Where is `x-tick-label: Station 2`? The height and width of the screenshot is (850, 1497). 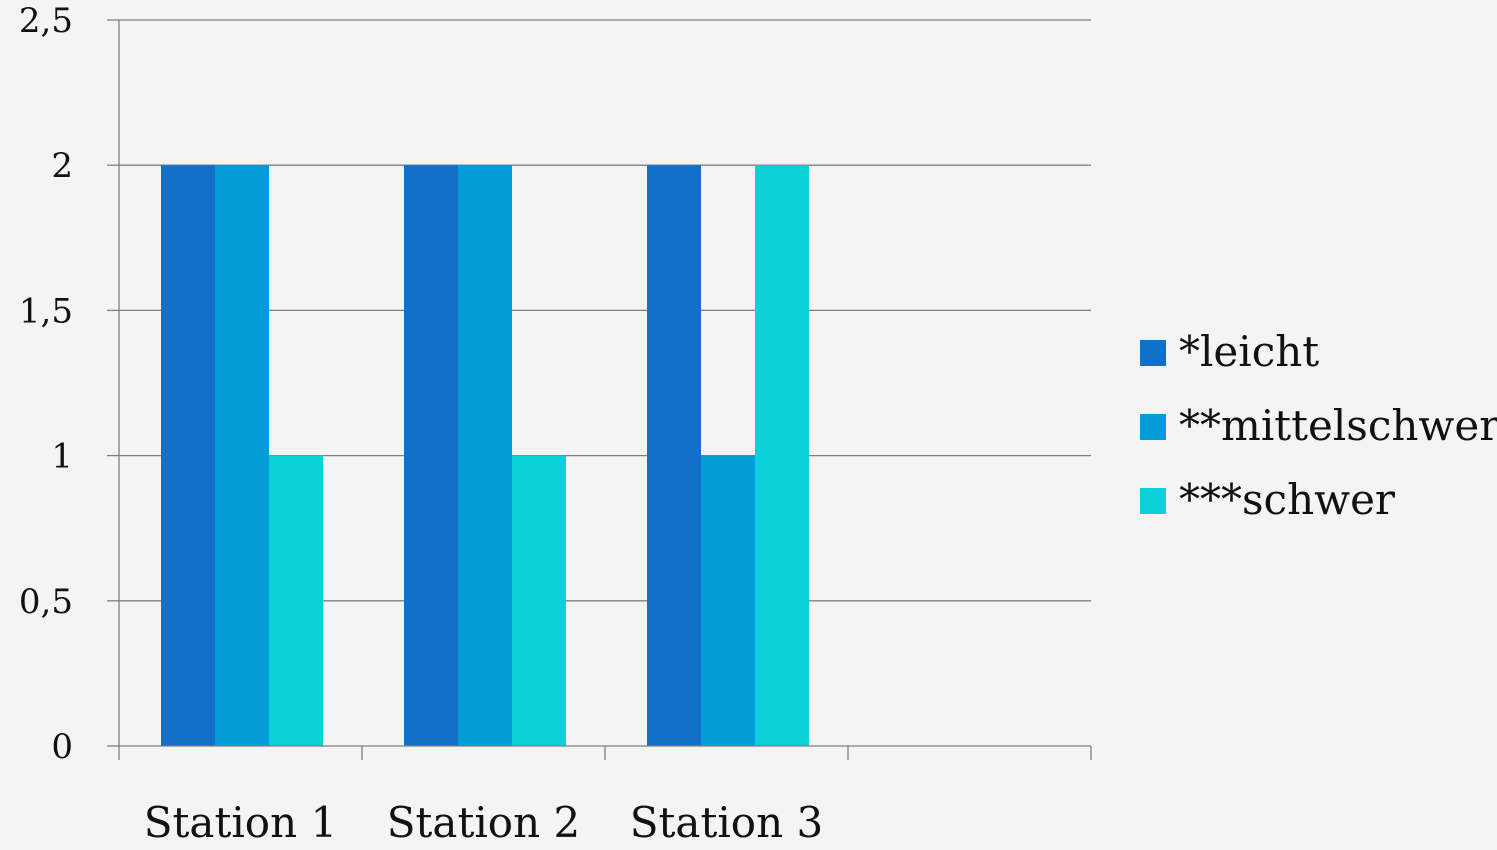 x-tick-label: Station 2 is located at coordinates (483, 822).